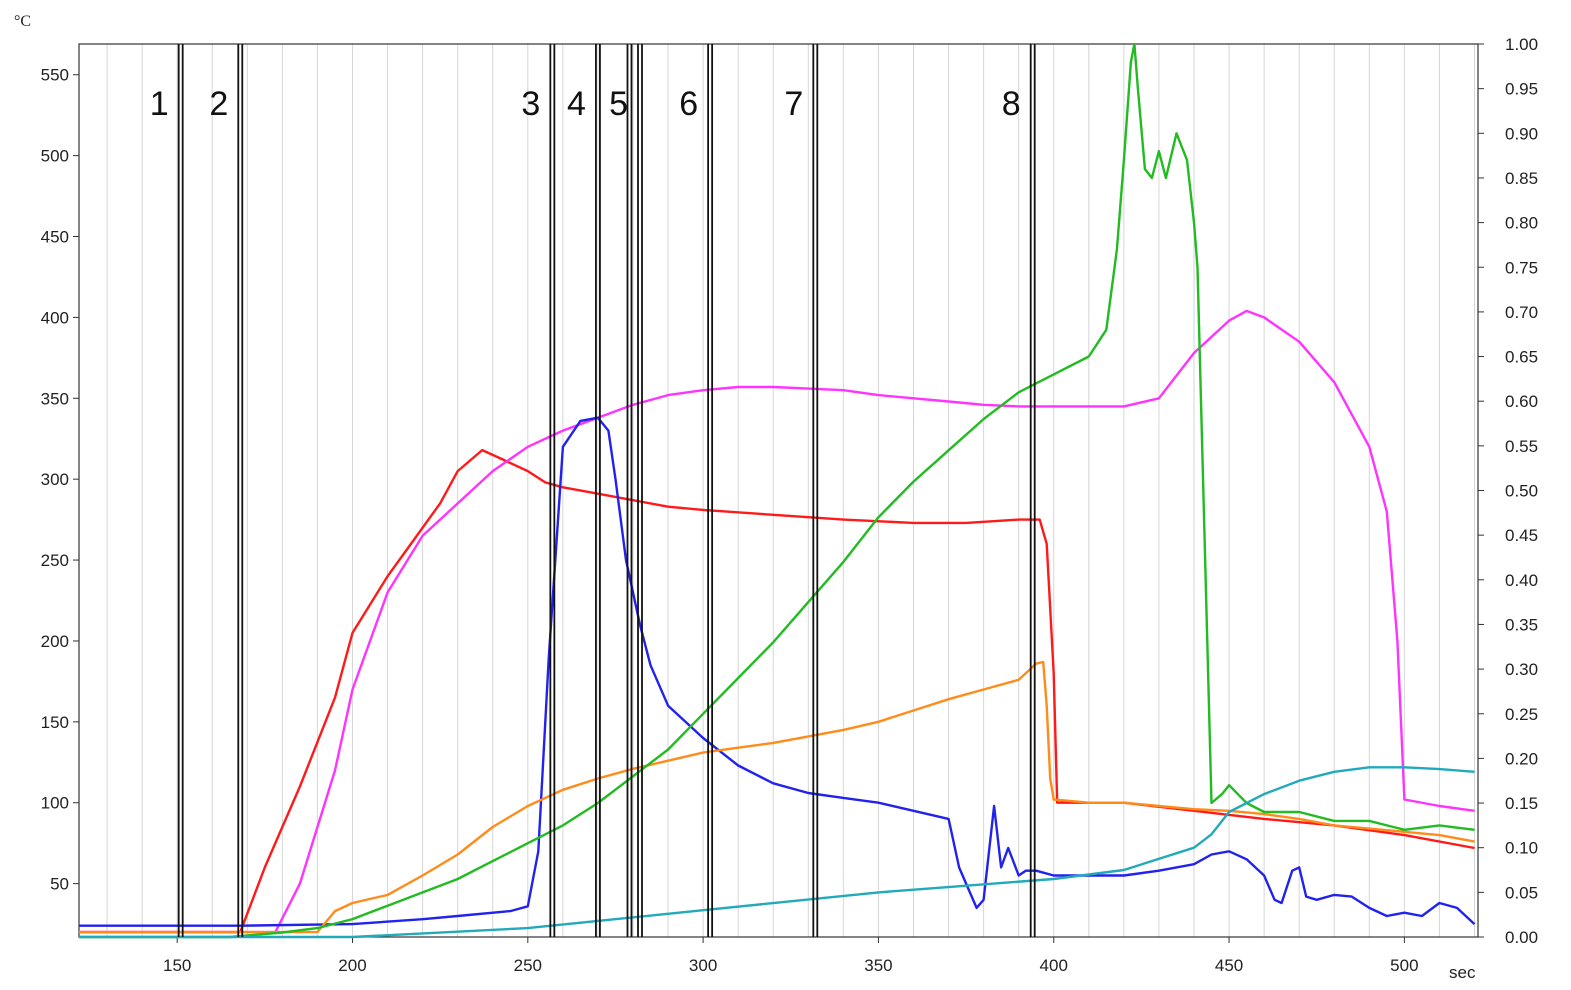 This screenshot has width=1571, height=990. Describe the element at coordinates (55, 641) in the screenshot. I see `y-left-tick-label: 200` at that location.